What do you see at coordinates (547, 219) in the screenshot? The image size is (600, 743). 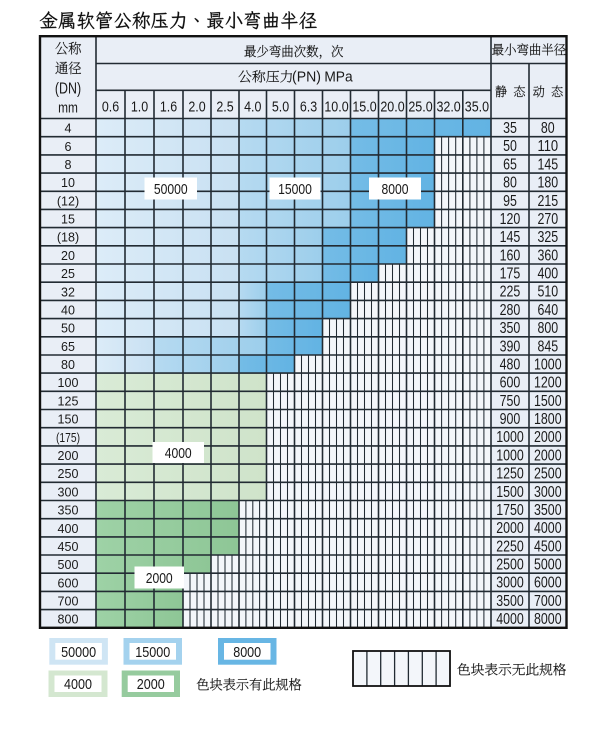 I see `svg-text: 270` at bounding box center [547, 219].